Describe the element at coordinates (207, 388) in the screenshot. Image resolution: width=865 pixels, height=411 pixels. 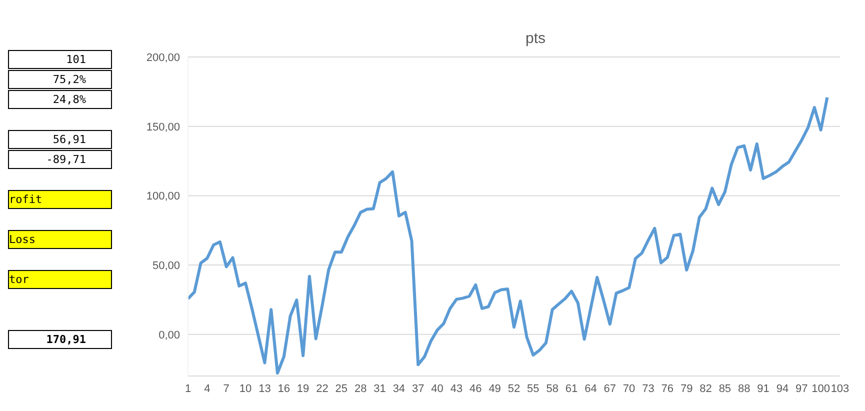
I see `x-tick-label: 4` at that location.